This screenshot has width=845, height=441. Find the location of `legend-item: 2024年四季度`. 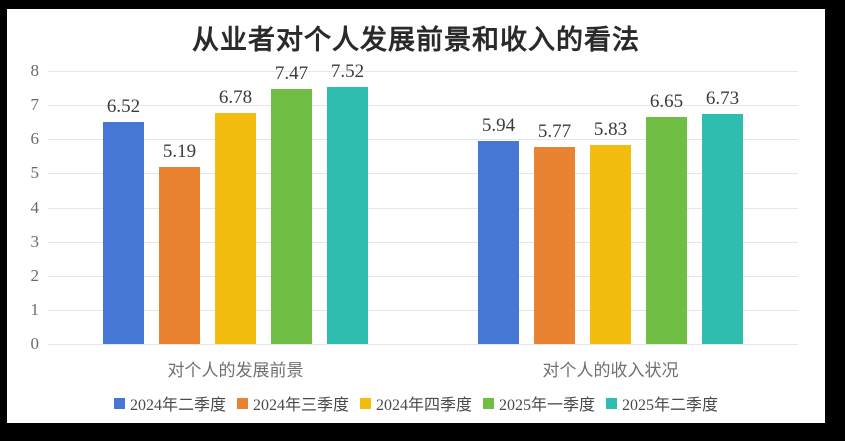

legend-item: 2024年四季度 is located at coordinates (415, 403).